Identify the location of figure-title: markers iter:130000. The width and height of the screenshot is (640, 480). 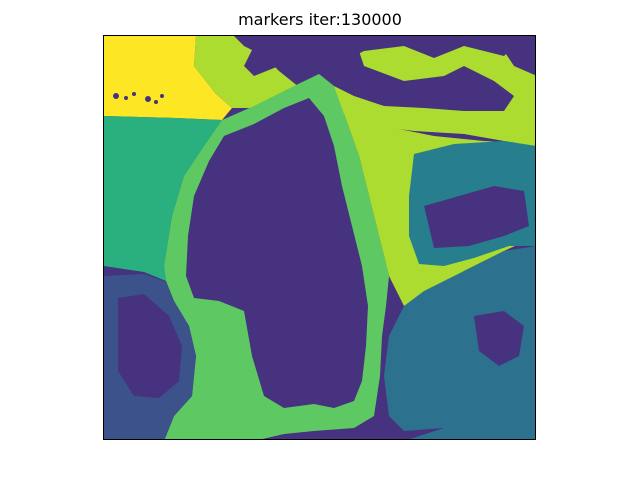
(320, 19).